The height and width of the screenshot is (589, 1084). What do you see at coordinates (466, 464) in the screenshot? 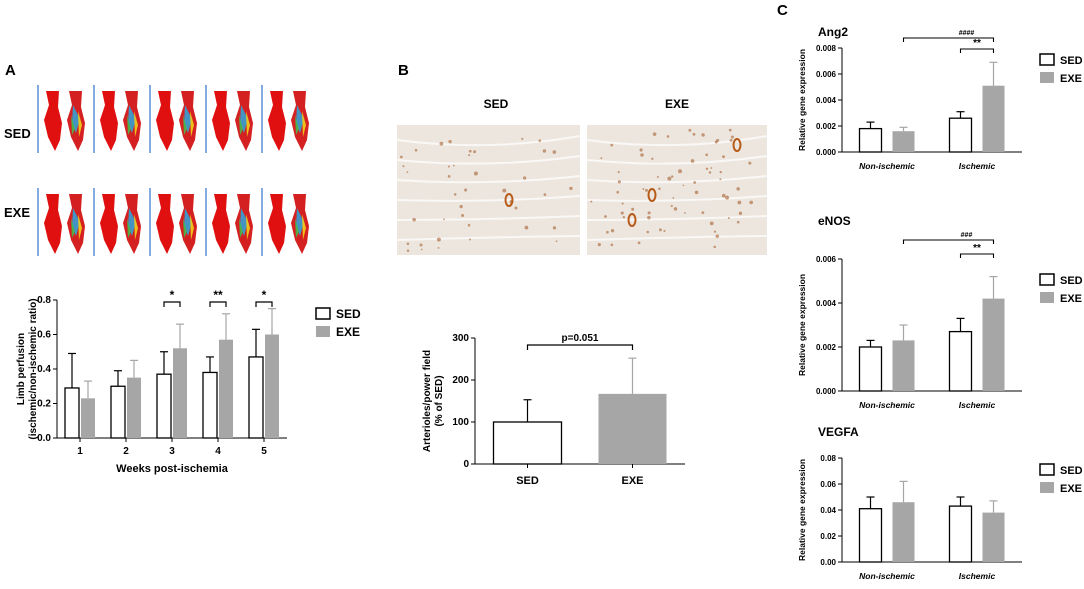
I see `y-tick-label: 0` at bounding box center [466, 464].